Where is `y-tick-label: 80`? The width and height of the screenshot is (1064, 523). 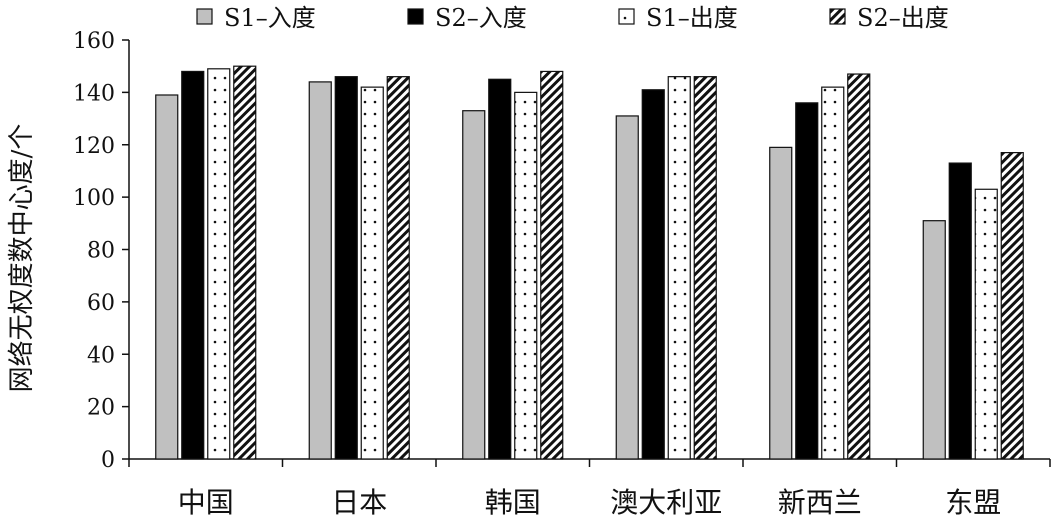 y-tick-label: 80 is located at coordinates (101, 251).